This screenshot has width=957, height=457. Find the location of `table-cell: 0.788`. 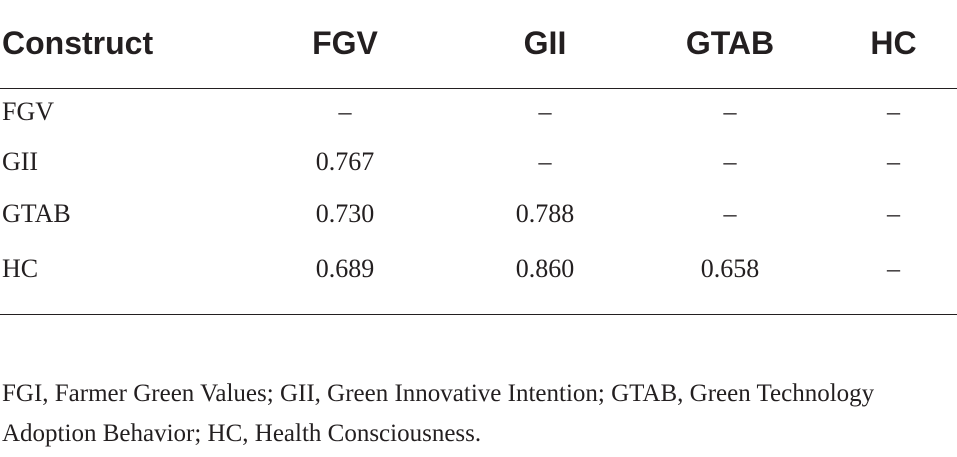

table-cell: 0.788 is located at coordinates (545, 213).